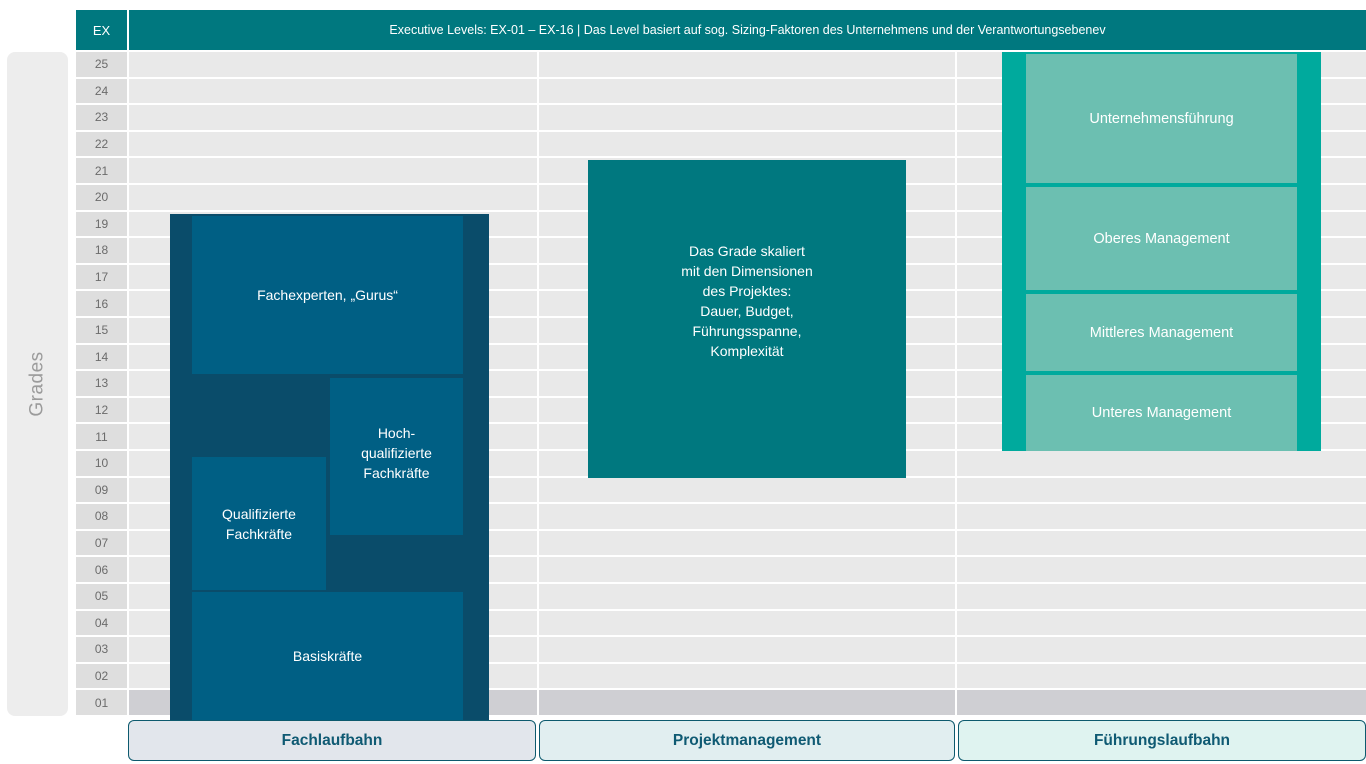 This screenshot has height=764, width=1366. What do you see at coordinates (101, 702) in the screenshot?
I see `grade-number: 01` at bounding box center [101, 702].